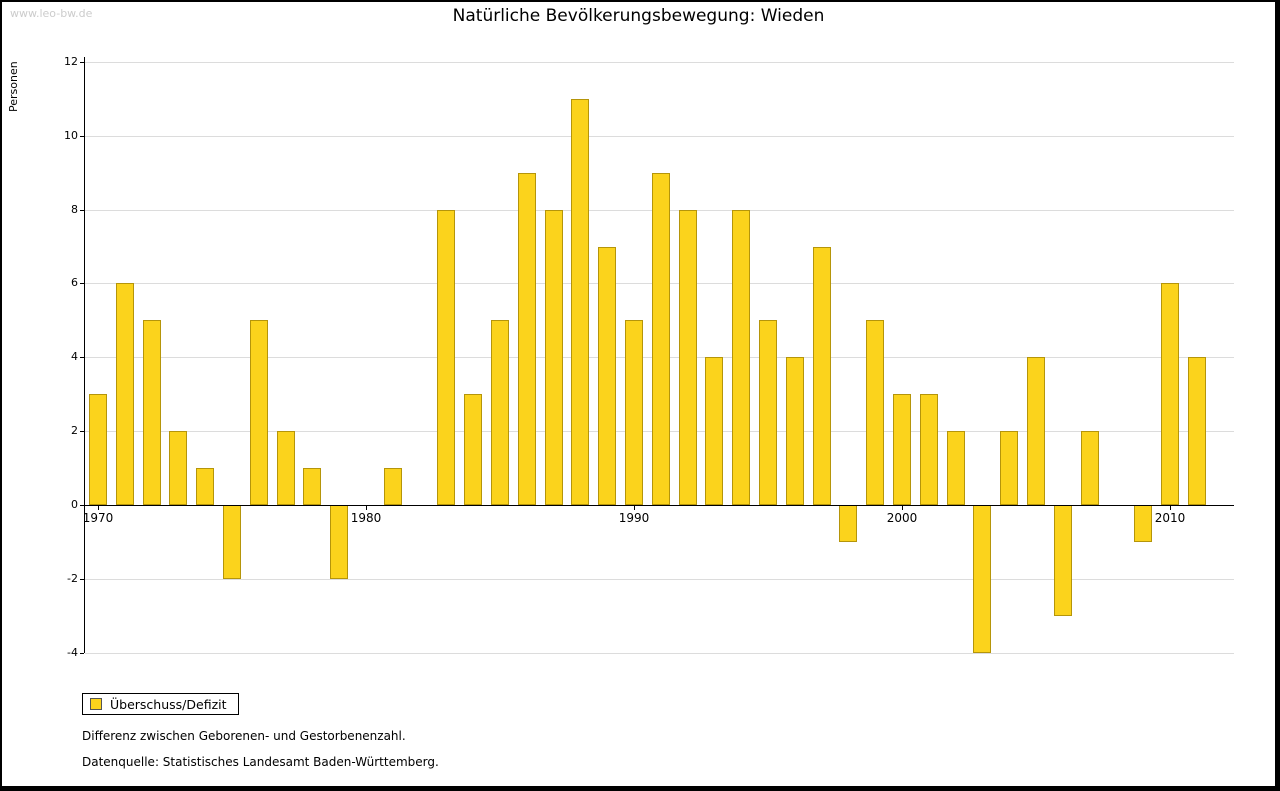 The width and height of the screenshot is (1280, 791). What do you see at coordinates (607, 375) in the screenshot?
I see `bar-1989` at bounding box center [607, 375].